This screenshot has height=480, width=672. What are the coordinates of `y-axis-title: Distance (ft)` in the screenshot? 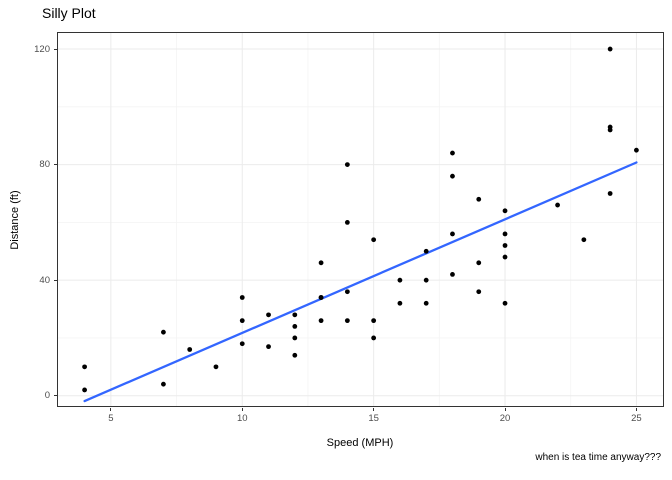 It's located at (15, 220).